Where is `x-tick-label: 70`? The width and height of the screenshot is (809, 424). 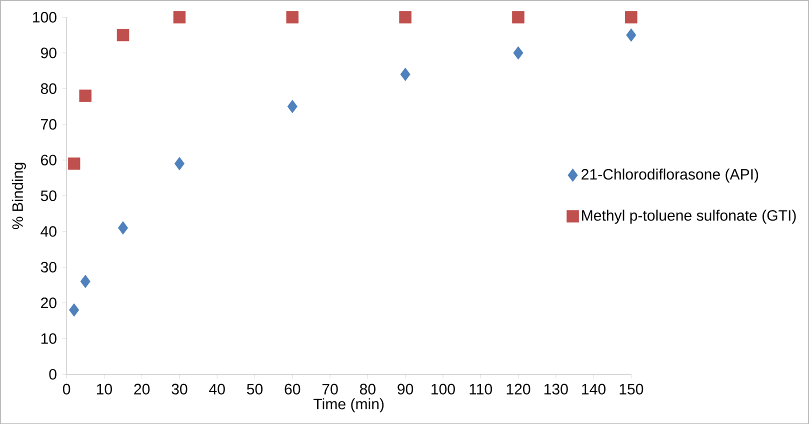 x-tick-label: 70 is located at coordinates (330, 389).